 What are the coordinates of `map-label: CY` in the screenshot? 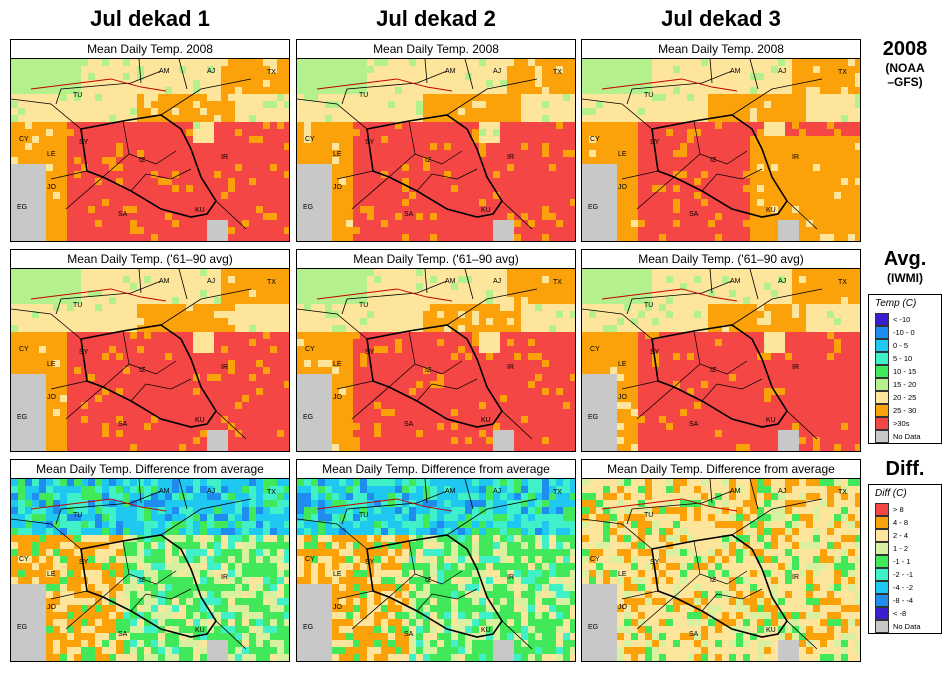 It's located at (595, 139).